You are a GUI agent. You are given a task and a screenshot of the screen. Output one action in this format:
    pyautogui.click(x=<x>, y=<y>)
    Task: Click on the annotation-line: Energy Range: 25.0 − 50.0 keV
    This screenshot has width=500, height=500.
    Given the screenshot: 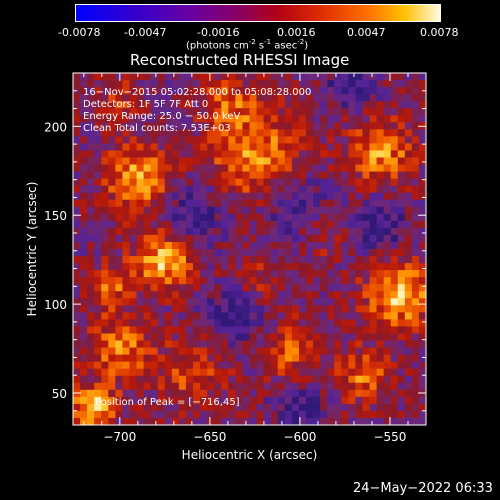 What is the action you would take?
    pyautogui.click(x=162, y=116)
    